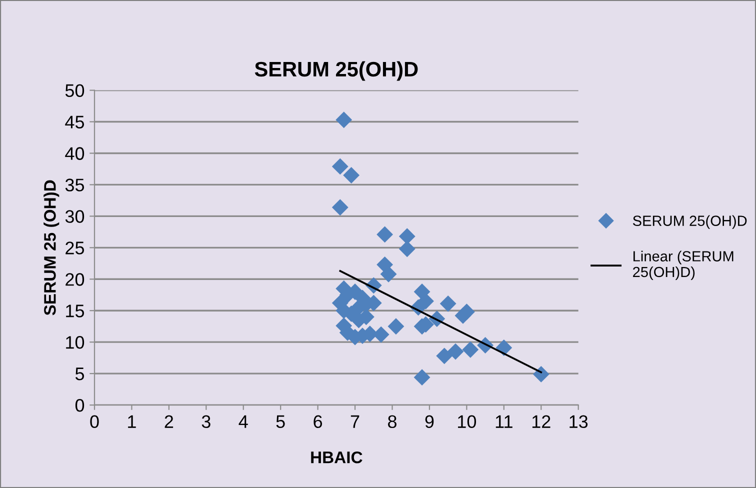  I want to click on y-tick-label: 35, so click(74, 185).